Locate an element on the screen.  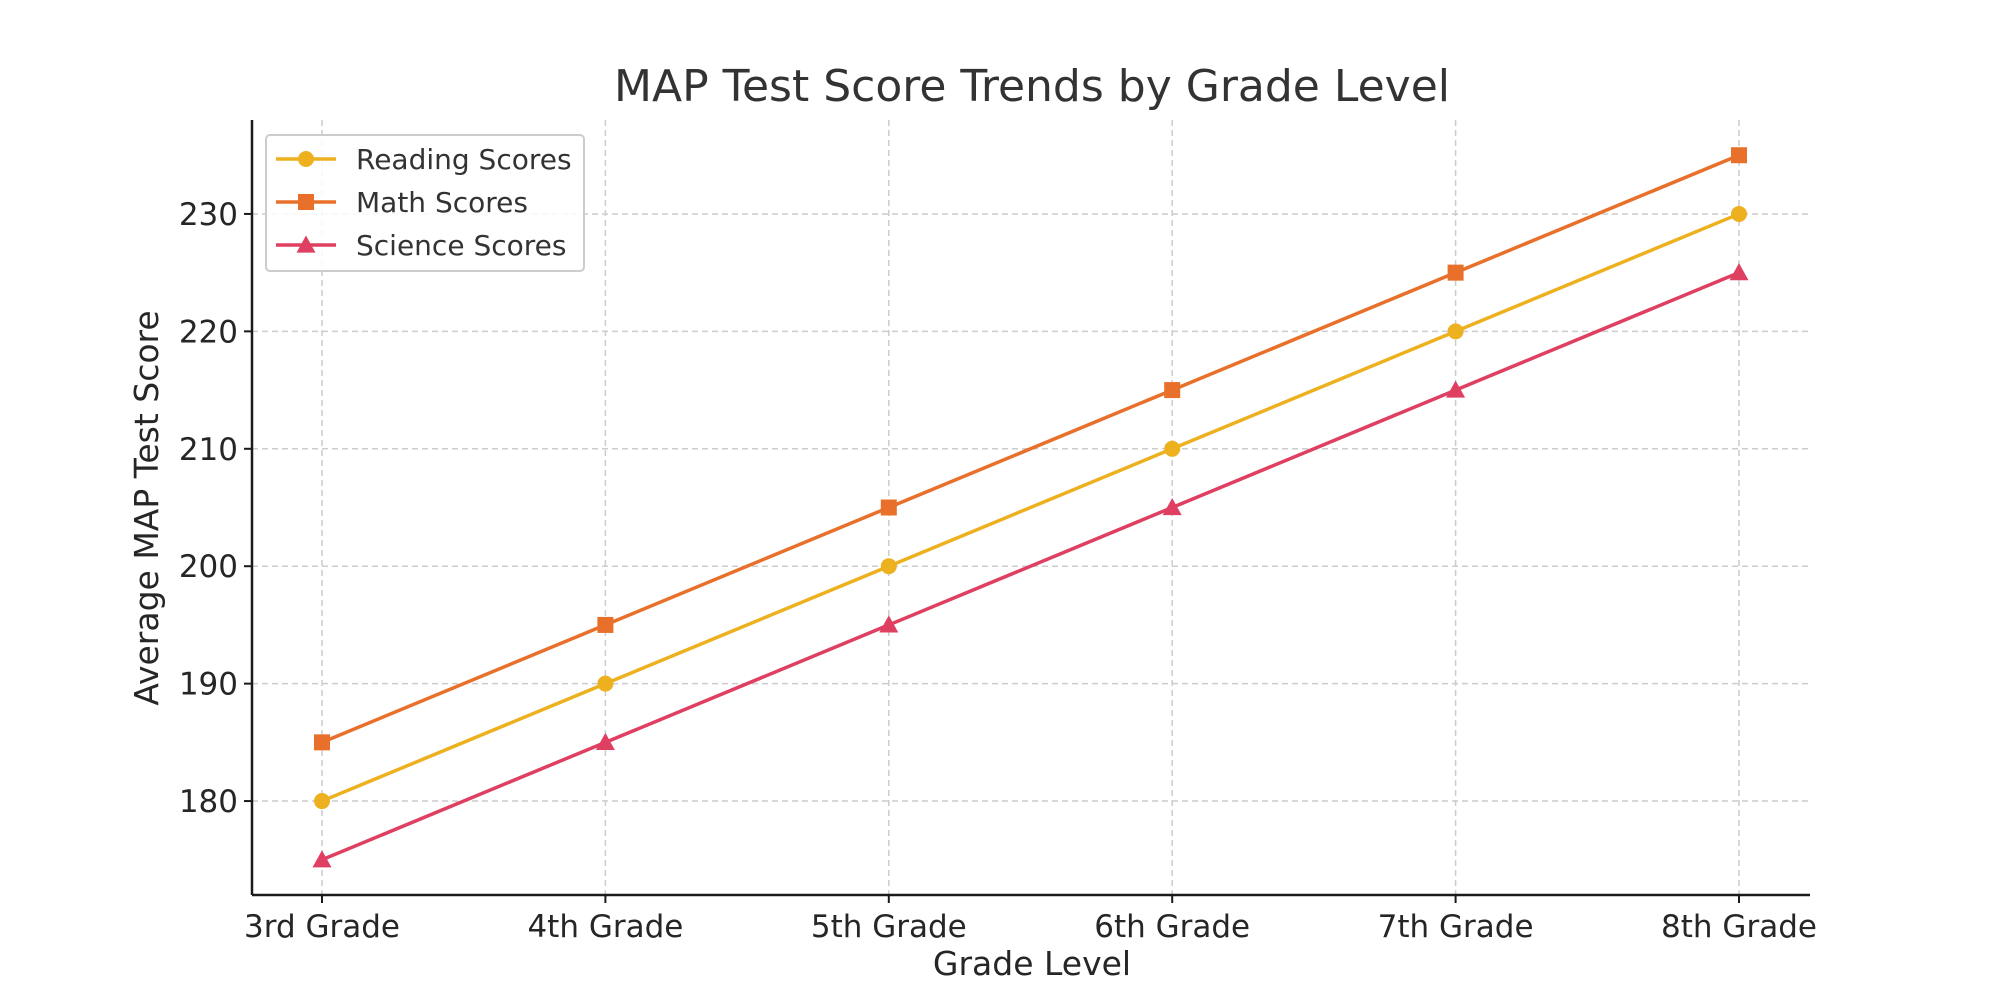
y-tick-label: 190 is located at coordinates (208, 685).